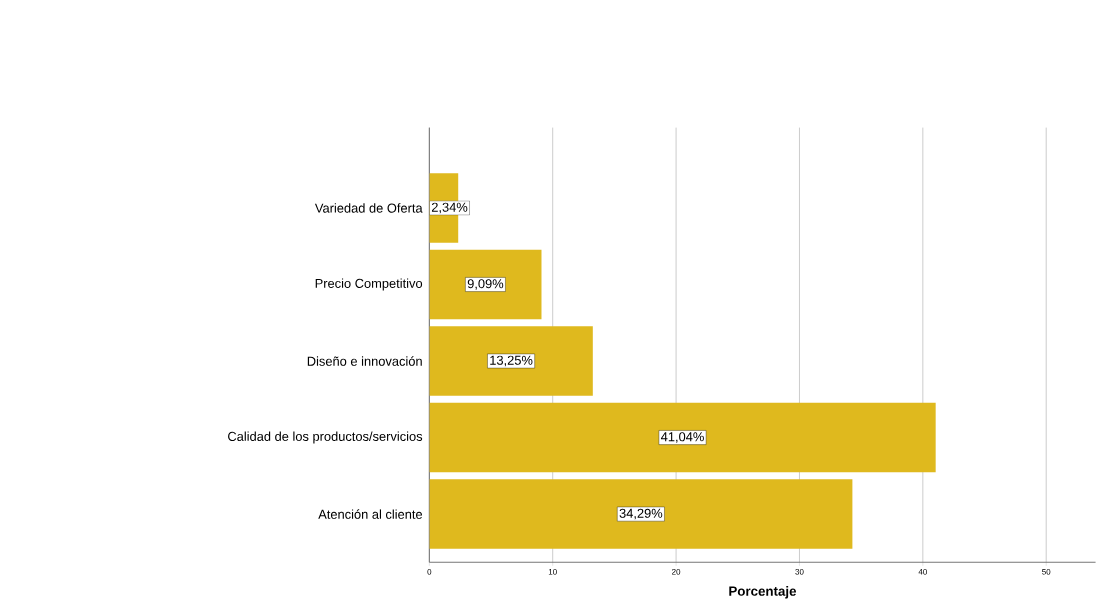  Describe the element at coordinates (763, 592) in the screenshot. I see `x-axis-title: Porcentaje` at that location.